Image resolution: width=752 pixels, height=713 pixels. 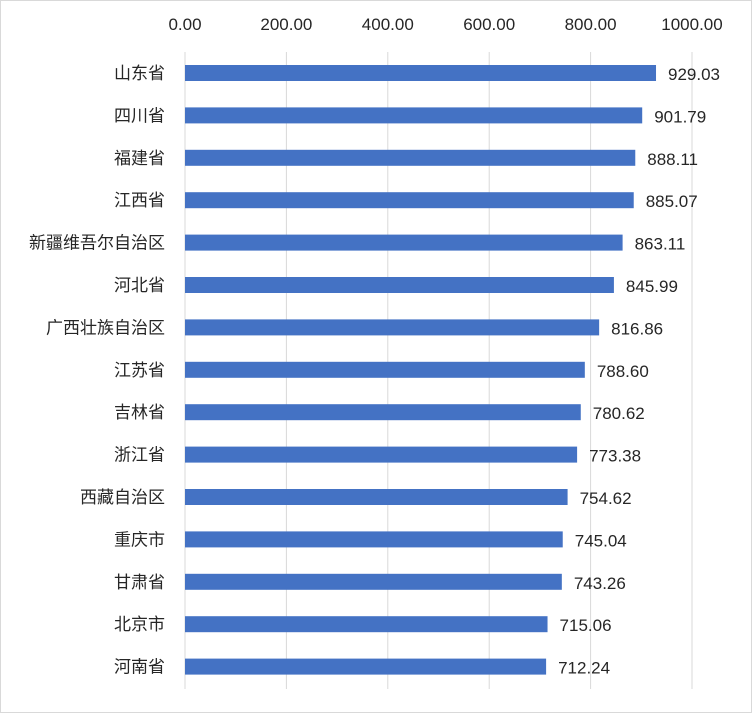 What do you see at coordinates (139, 74) in the screenshot?
I see `category-label: 山东省` at bounding box center [139, 74].